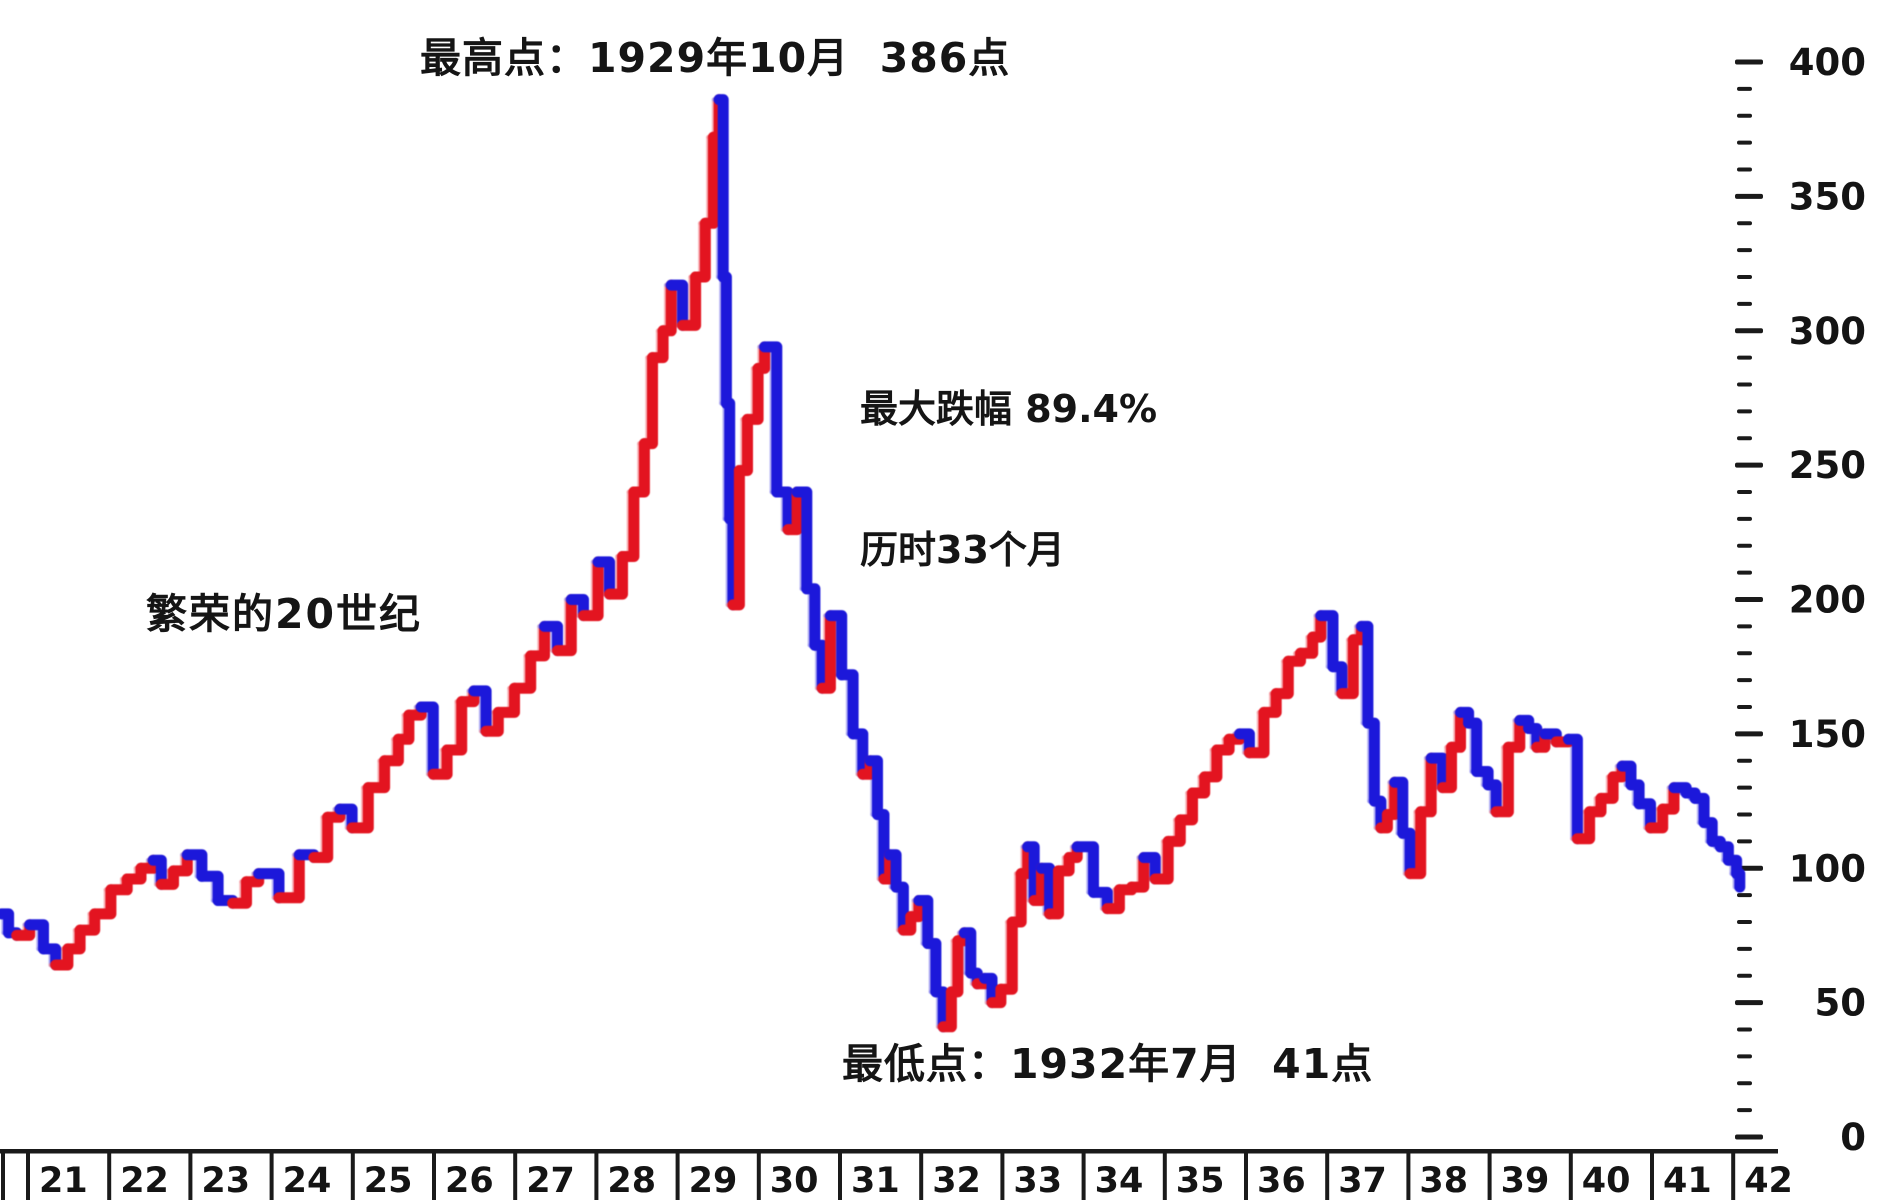 Image resolution: width=1880 pixels, height=1200 pixels. I want to click on x-axis-label: 25, so click(388, 1180).